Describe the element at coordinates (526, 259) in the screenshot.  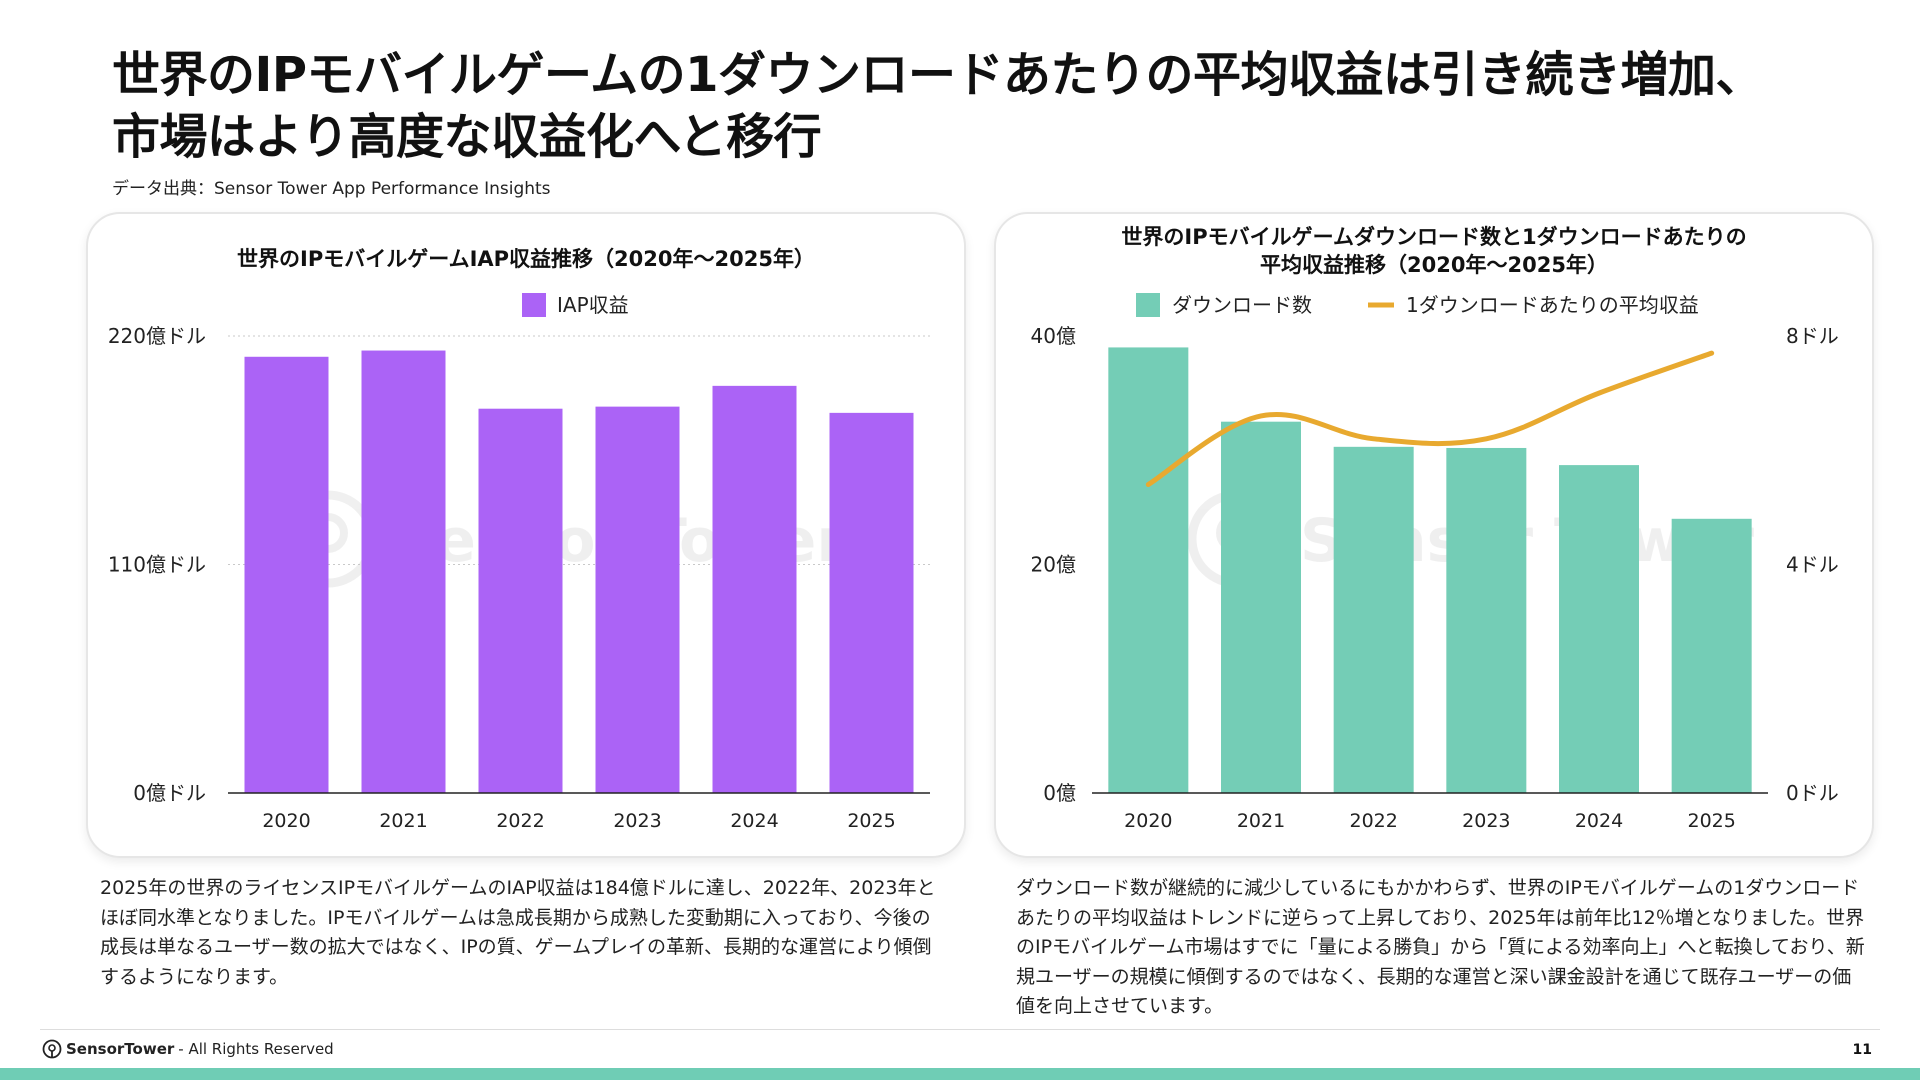
I see `chart-title: 世界のIPモバイルゲームIAP収益推移（2020年〜2025年）` at that location.